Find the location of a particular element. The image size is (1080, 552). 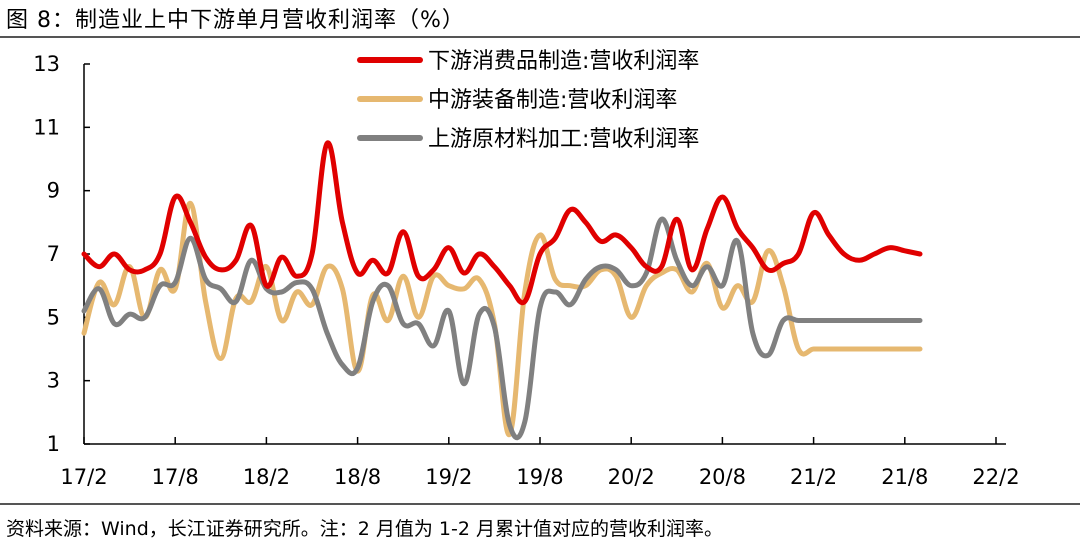

x-tick-label: 20/8 is located at coordinates (722, 477).